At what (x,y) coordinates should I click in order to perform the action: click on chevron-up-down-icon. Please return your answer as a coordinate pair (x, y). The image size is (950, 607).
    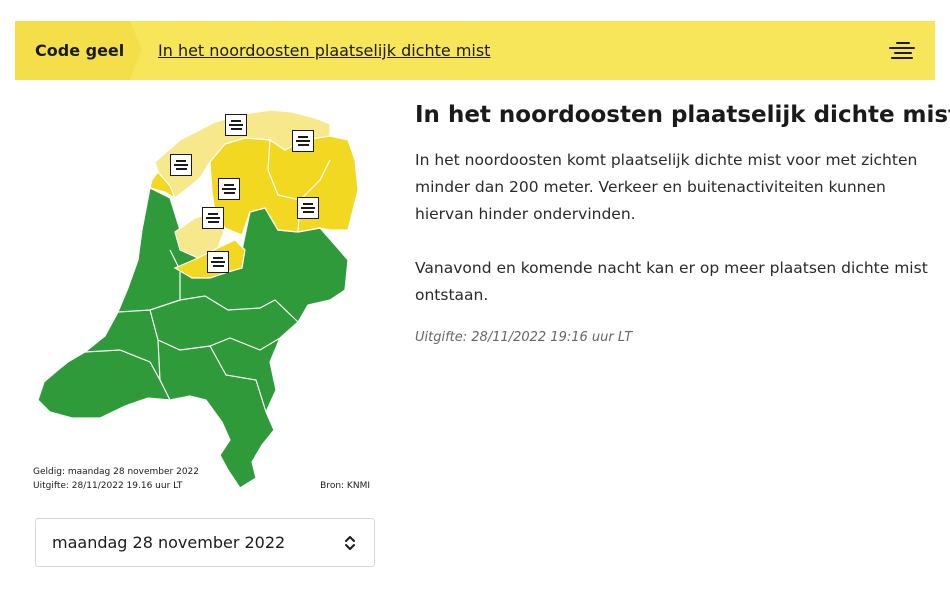
    Looking at the image, I should click on (350, 543).